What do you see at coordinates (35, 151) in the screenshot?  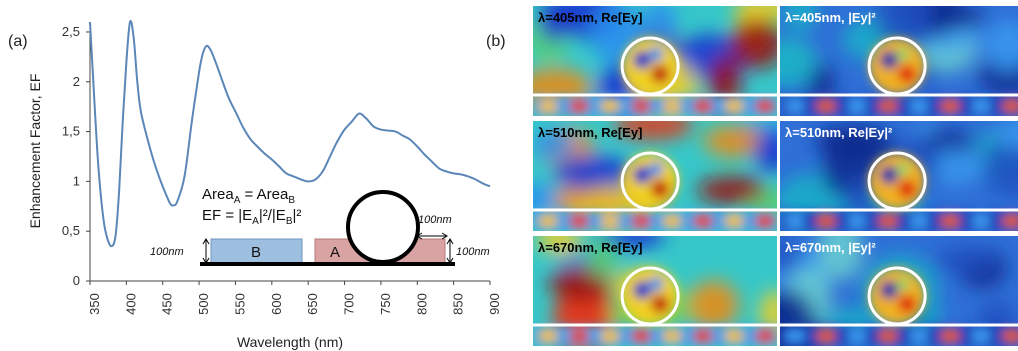 I see `y-axis-title: Enhancement Factor, EF` at bounding box center [35, 151].